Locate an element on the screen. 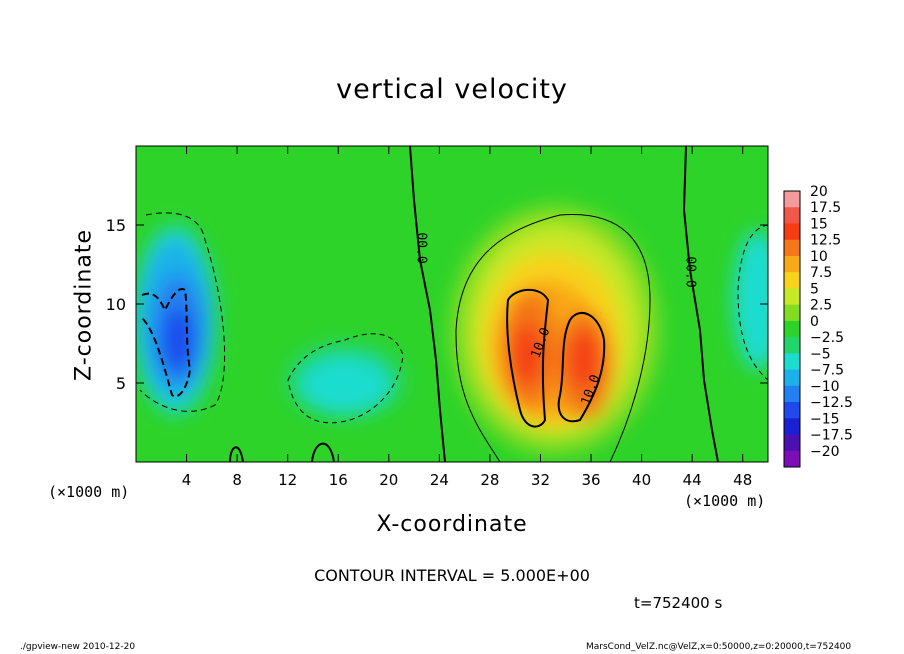  x-tick-label: 28 is located at coordinates (489, 480).